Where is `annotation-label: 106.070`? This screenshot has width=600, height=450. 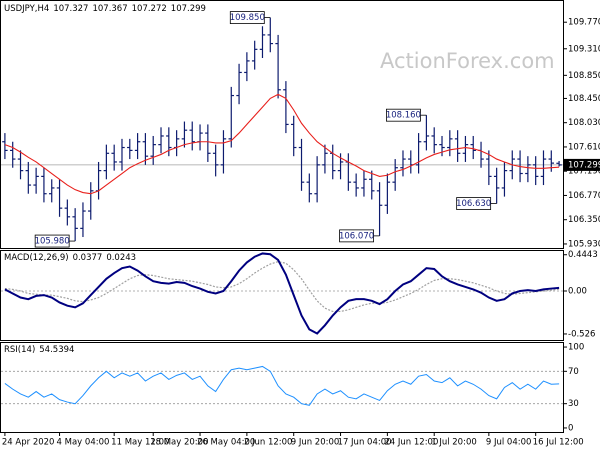 annotation-label: 106.070 is located at coordinates (356, 236).